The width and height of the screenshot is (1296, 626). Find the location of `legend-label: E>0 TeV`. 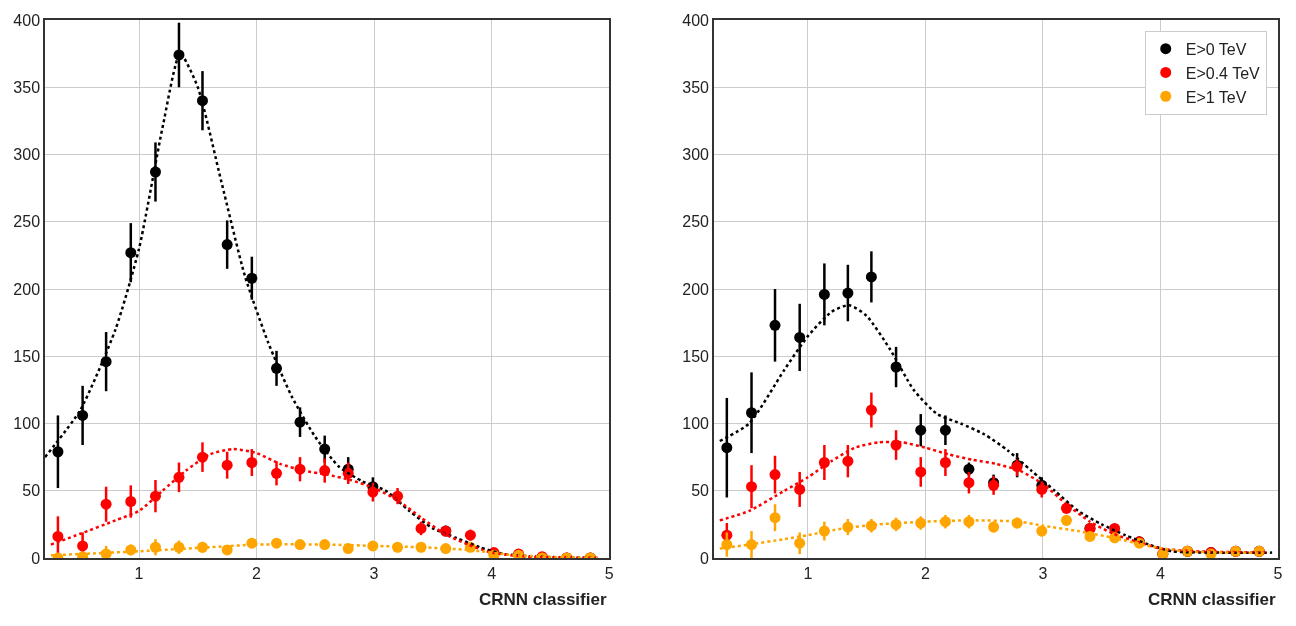

legend-label: E>0 TeV is located at coordinates (1216, 49).